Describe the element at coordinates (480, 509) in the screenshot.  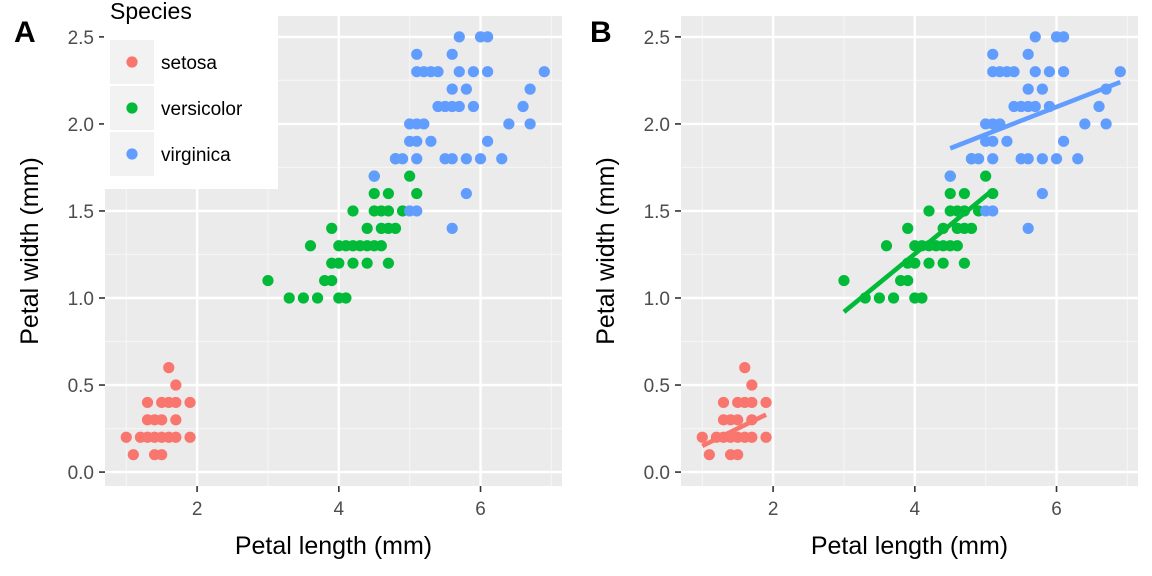
I see `x-tick-label: 6` at that location.